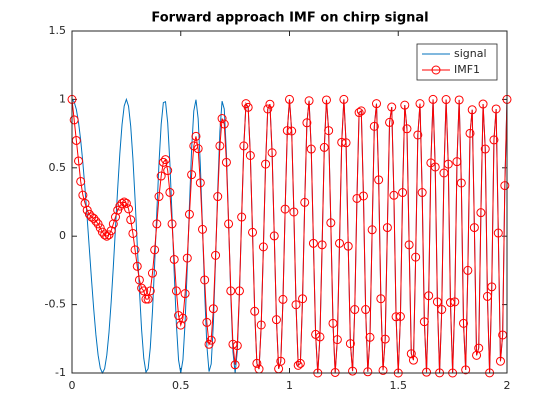 The image size is (560, 420). Describe the element at coordinates (507, 385) in the screenshot. I see `x-tick-label: 2` at that location.